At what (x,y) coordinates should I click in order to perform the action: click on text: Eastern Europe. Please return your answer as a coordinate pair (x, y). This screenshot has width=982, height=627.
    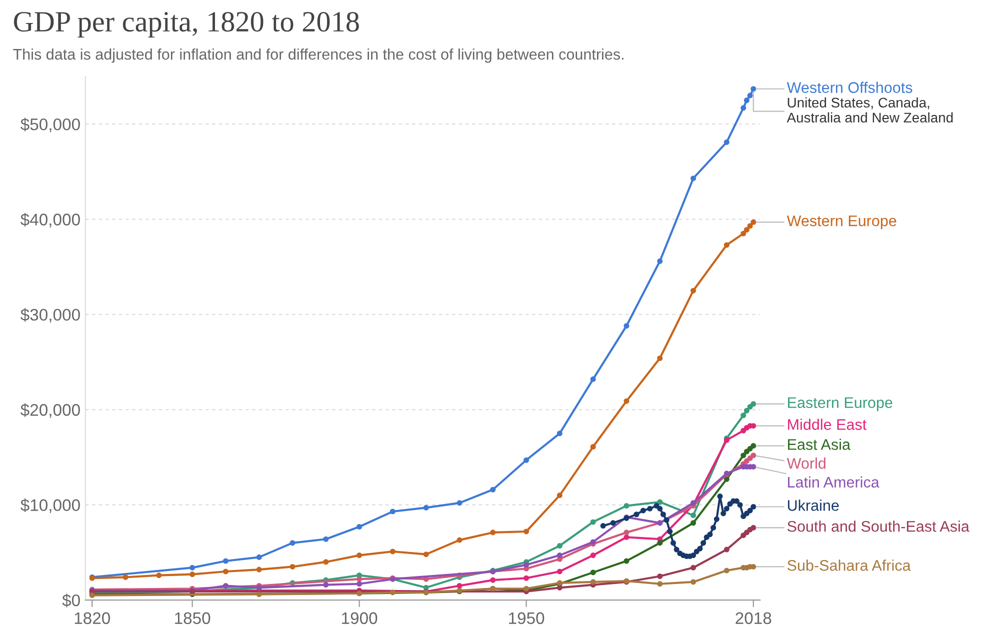
    Looking at the image, I should click on (840, 404).